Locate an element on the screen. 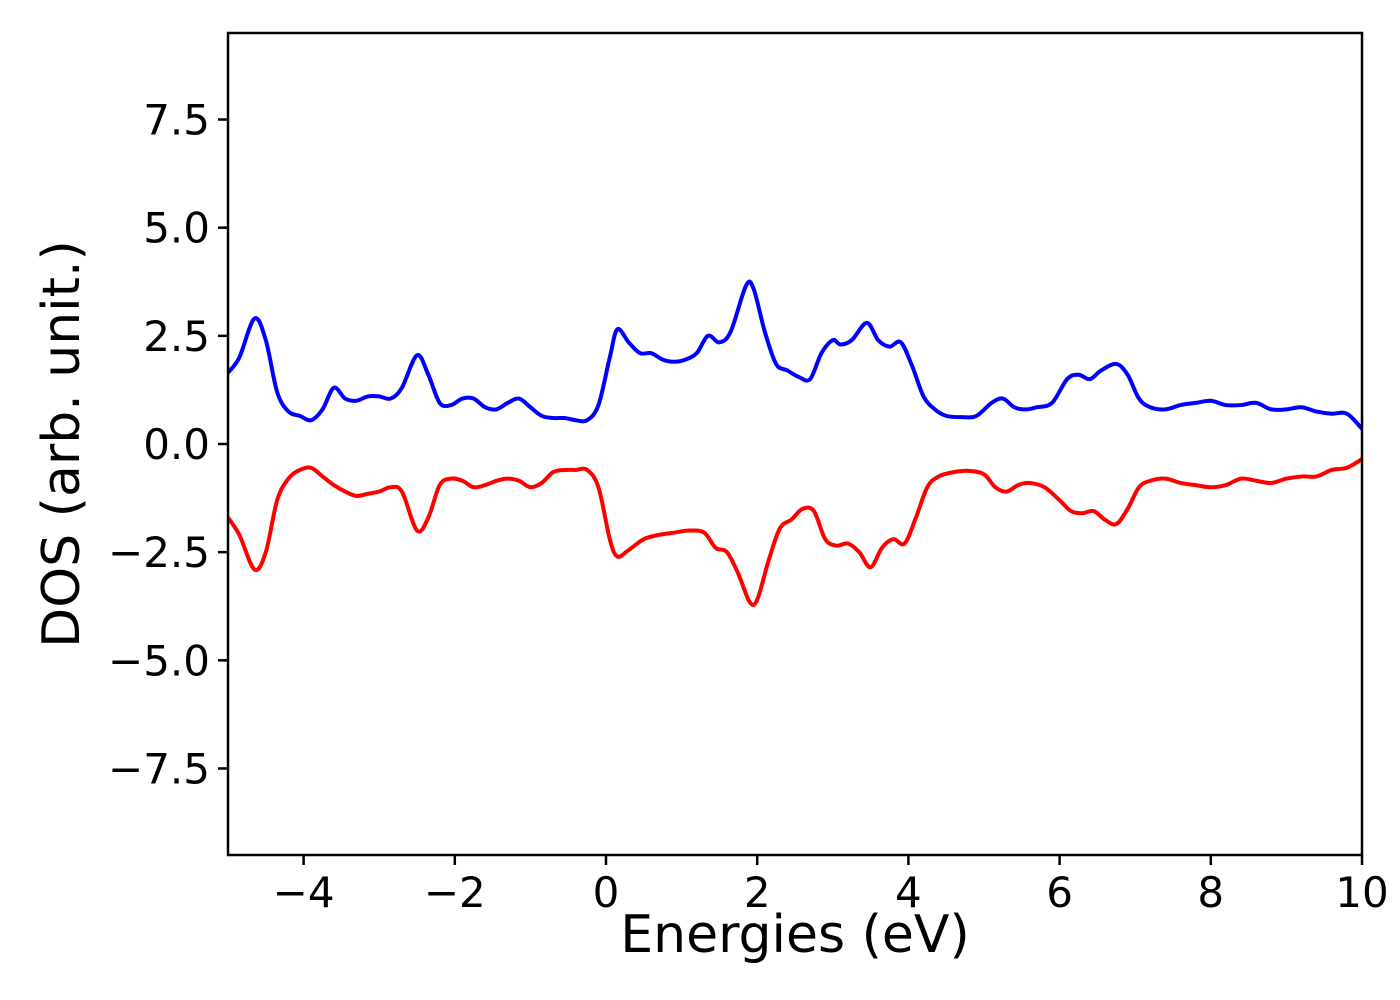 The image size is (1400, 1000). x-tick-label: 8 is located at coordinates (1210, 892).